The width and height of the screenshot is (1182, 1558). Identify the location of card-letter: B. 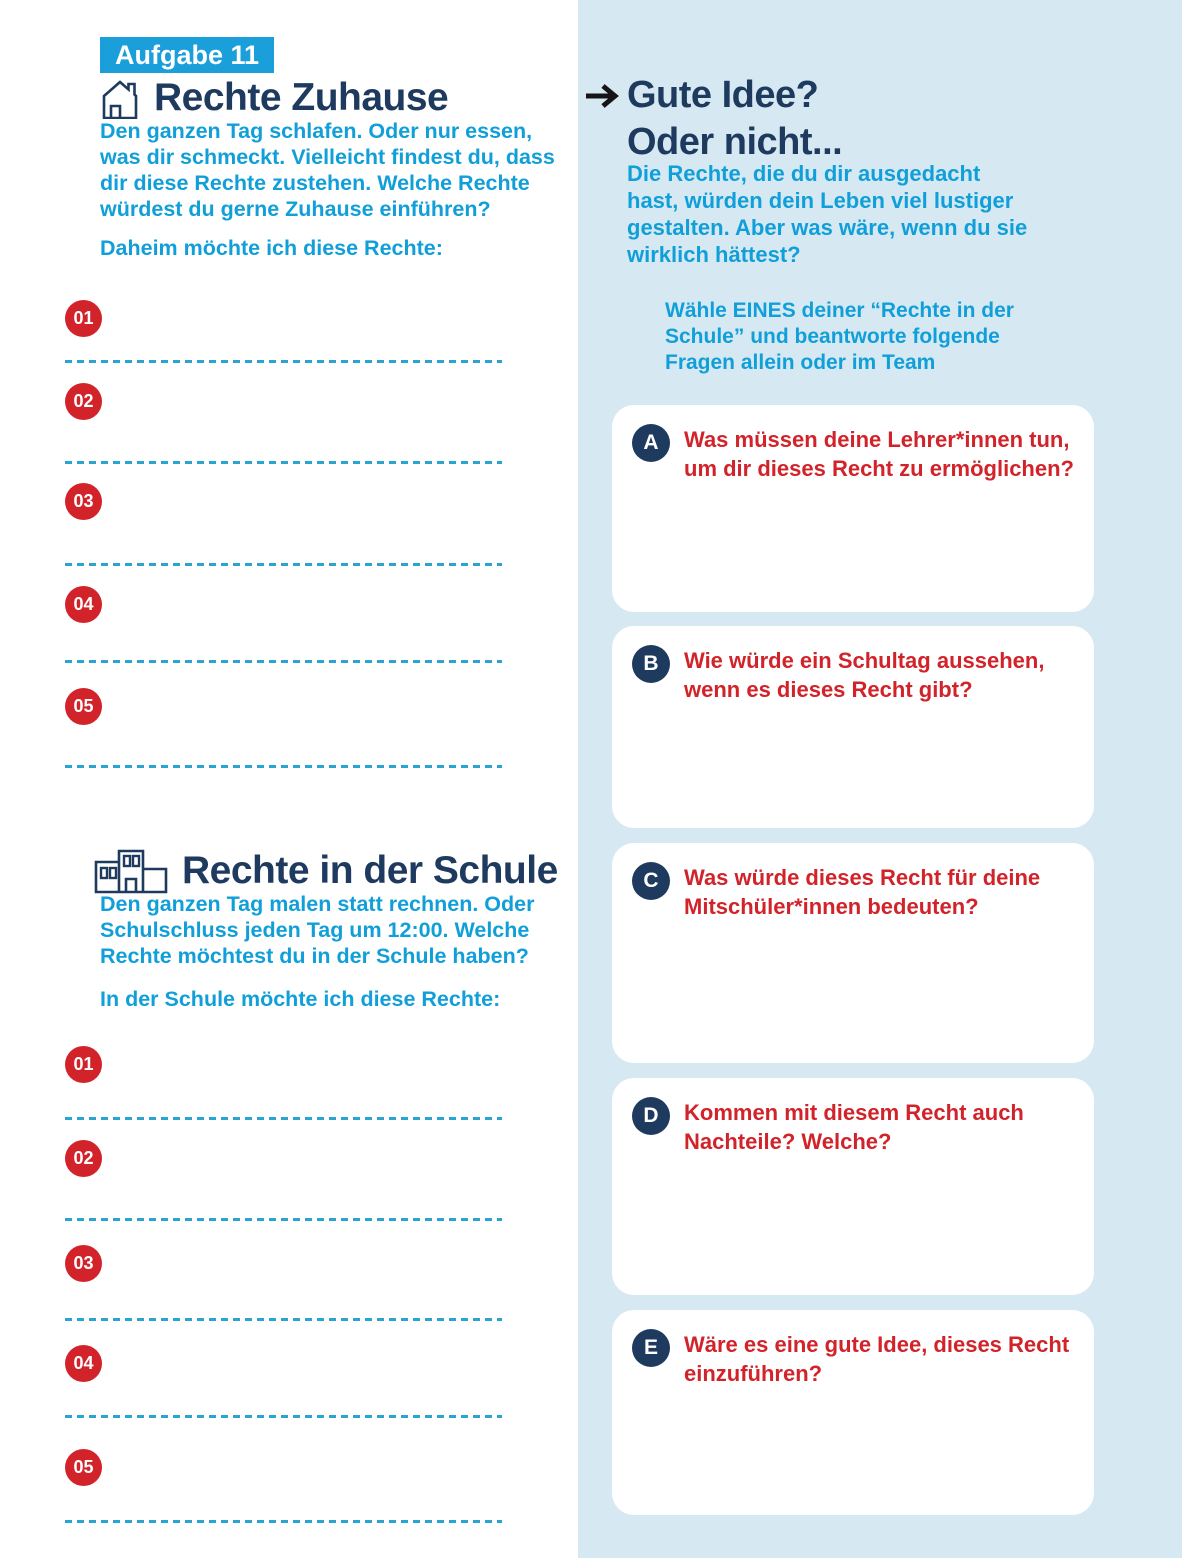
(651, 663).